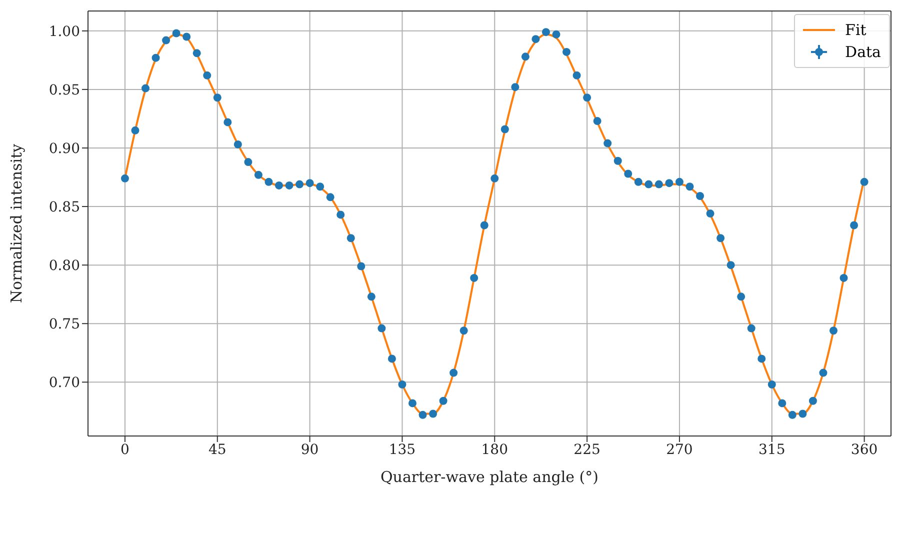  What do you see at coordinates (864, 450) in the screenshot?
I see `x-tick-label: 360` at bounding box center [864, 450].